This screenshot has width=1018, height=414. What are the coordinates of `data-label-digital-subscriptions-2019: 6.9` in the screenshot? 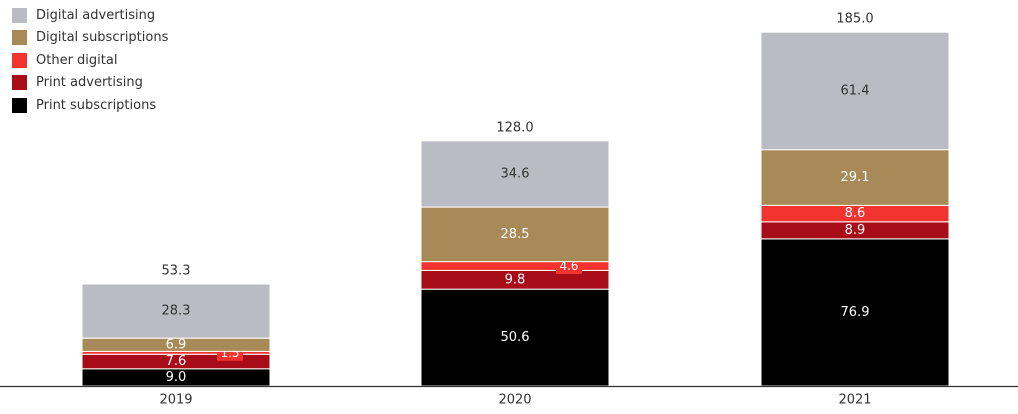 It's located at (176, 344).